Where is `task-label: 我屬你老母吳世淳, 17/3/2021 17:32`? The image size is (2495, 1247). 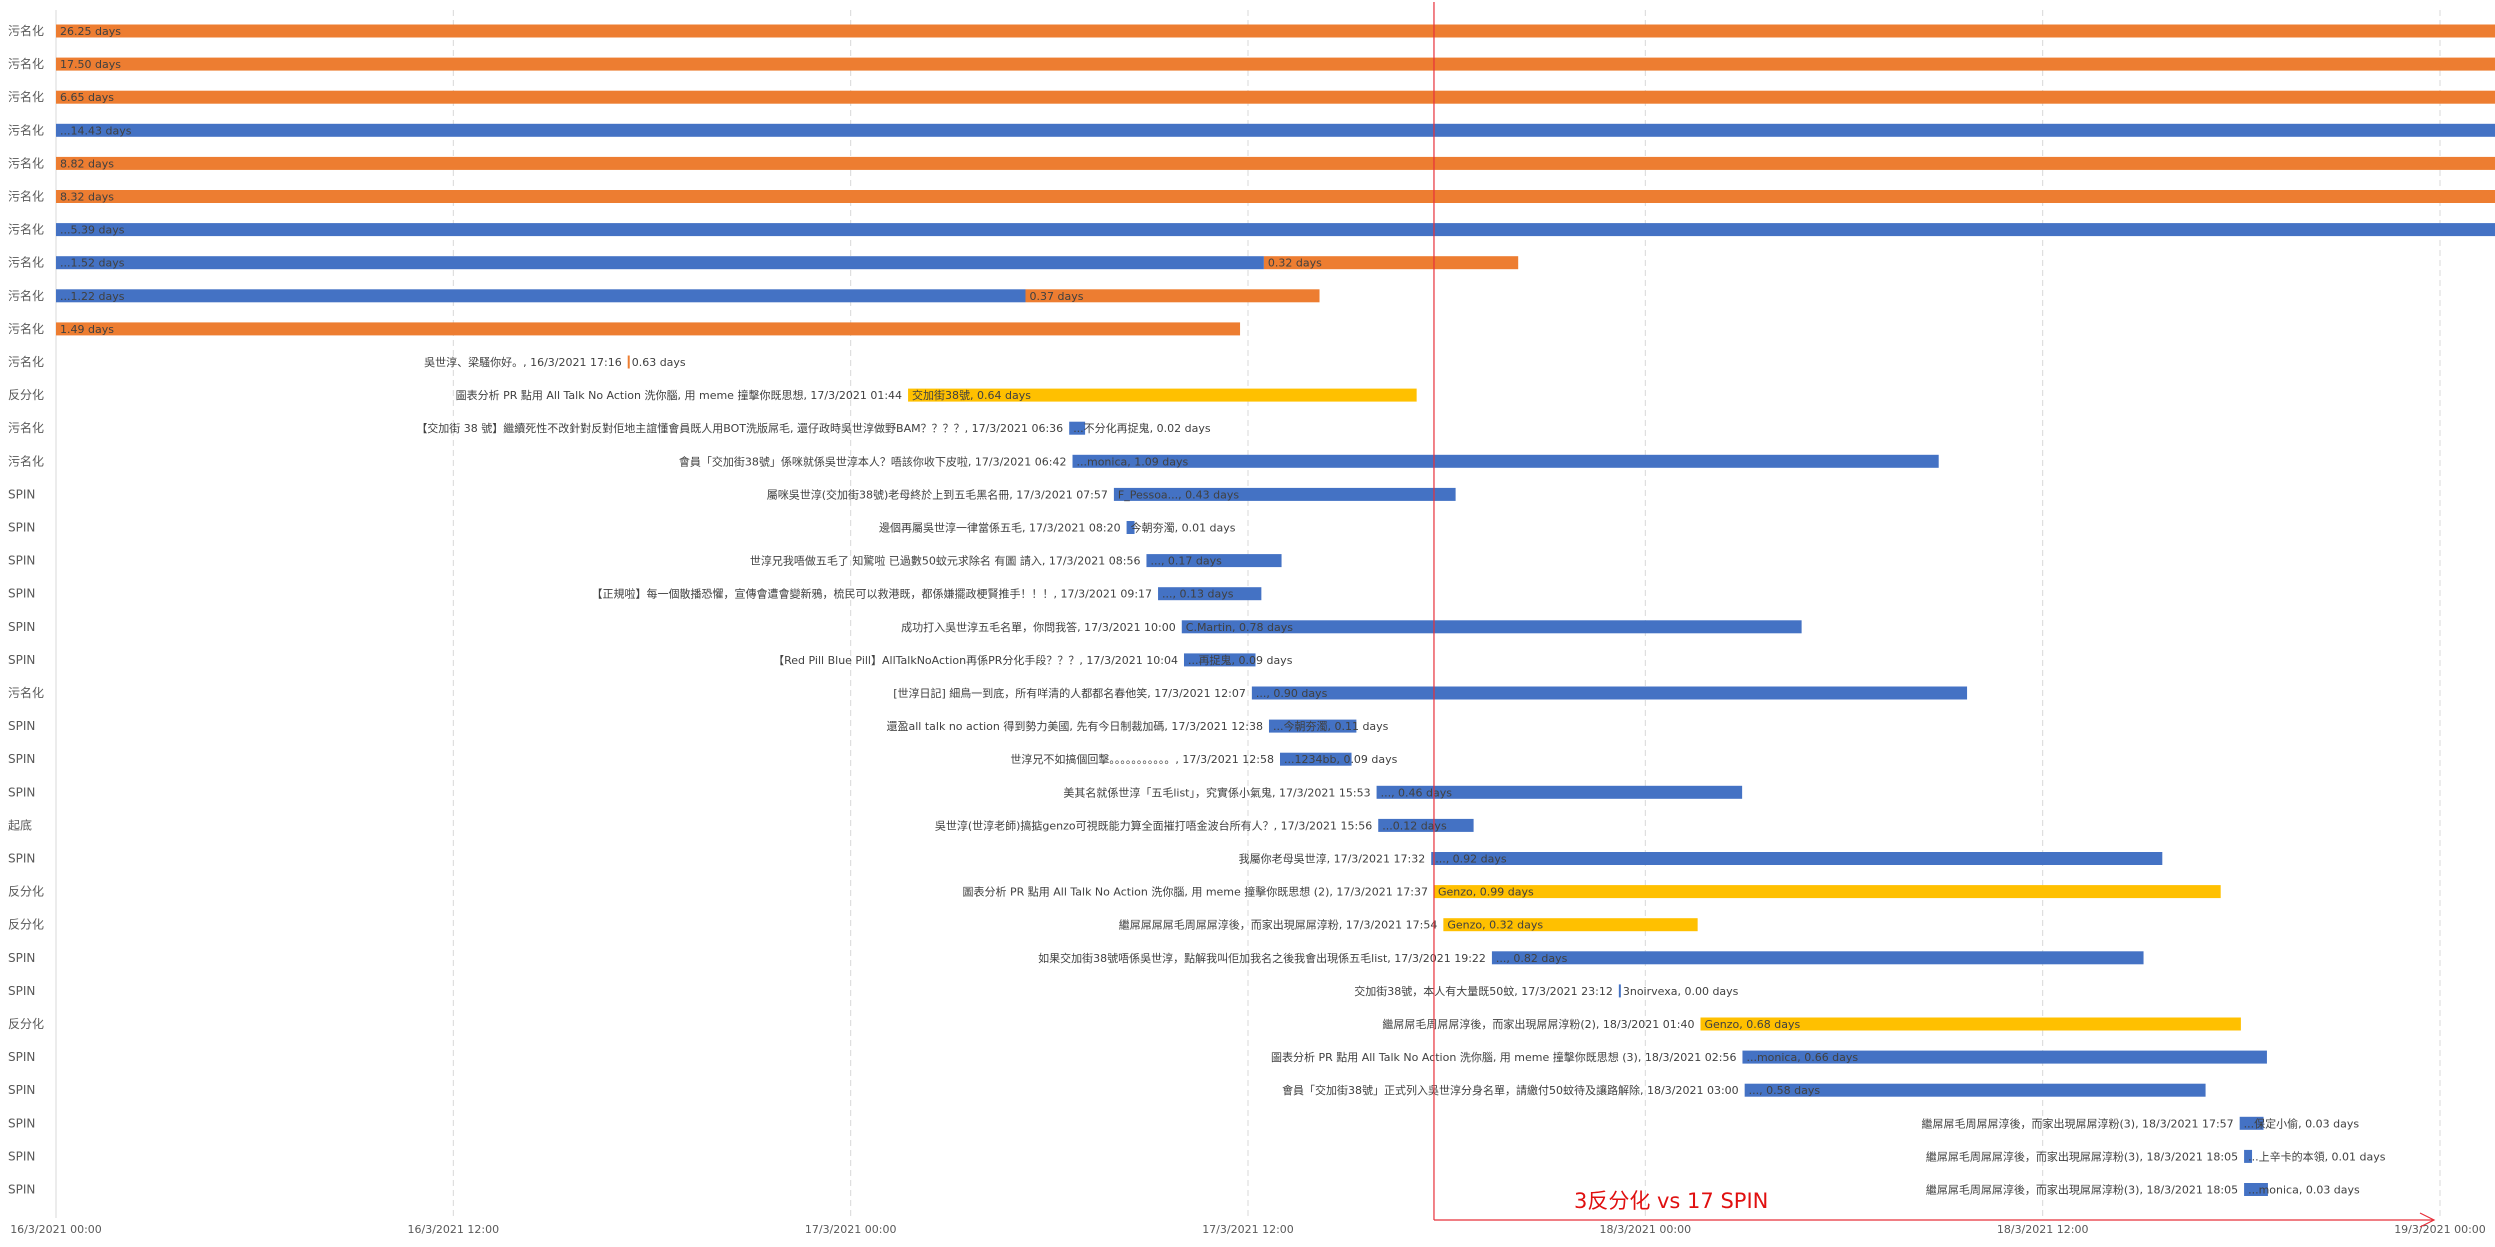
task-label: 我屬你老母吳世淳, 17/3/2021 17:32 is located at coordinates (1332, 859).